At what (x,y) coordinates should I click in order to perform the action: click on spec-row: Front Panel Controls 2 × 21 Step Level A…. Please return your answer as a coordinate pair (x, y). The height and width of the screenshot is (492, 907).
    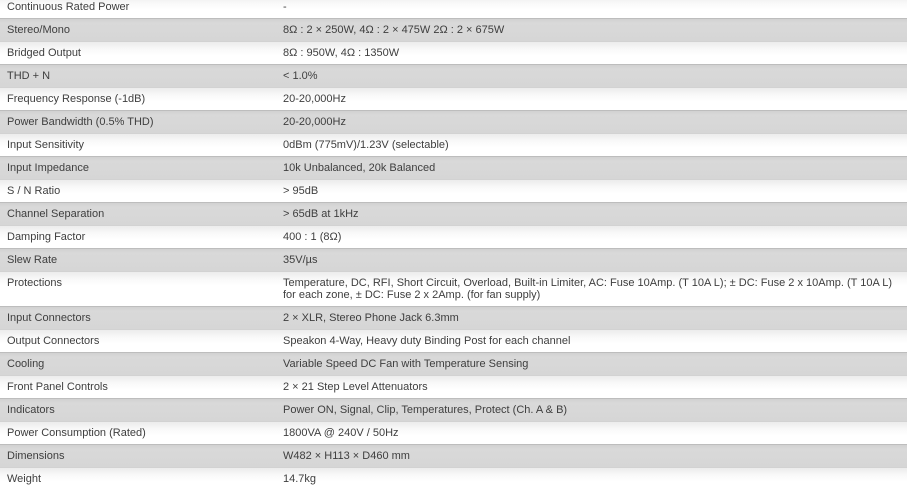
    Looking at the image, I should click on (453, 386).